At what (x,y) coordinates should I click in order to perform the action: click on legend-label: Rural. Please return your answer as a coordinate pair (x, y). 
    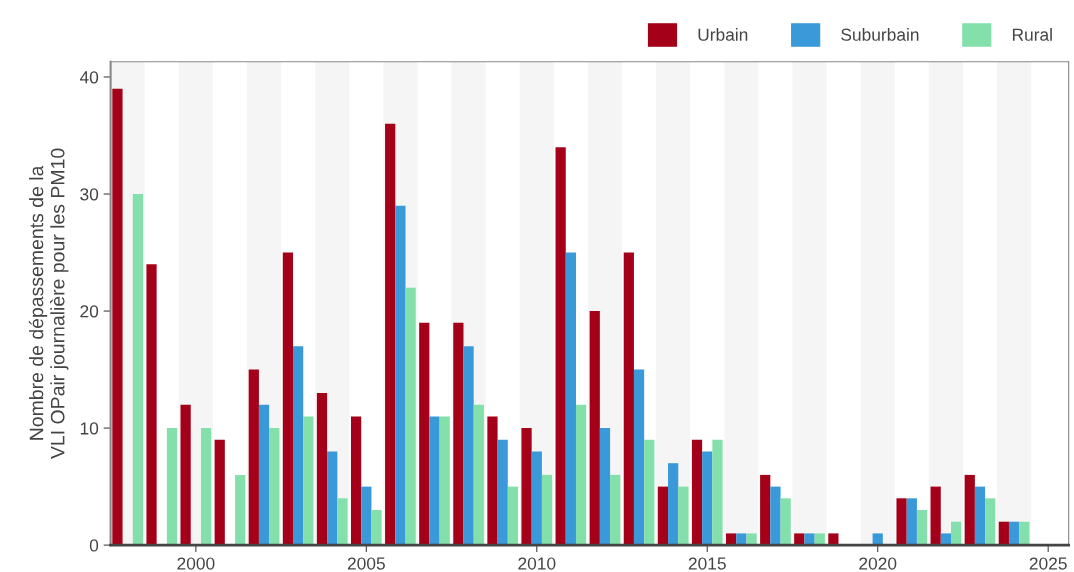
    Looking at the image, I should click on (1032, 34).